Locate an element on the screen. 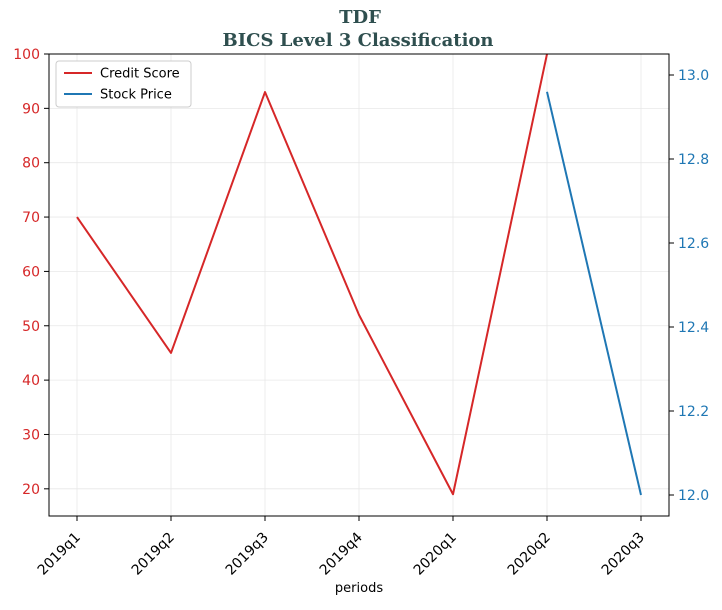 The image size is (722, 610). right-tick-label: 12.8 is located at coordinates (693, 160).